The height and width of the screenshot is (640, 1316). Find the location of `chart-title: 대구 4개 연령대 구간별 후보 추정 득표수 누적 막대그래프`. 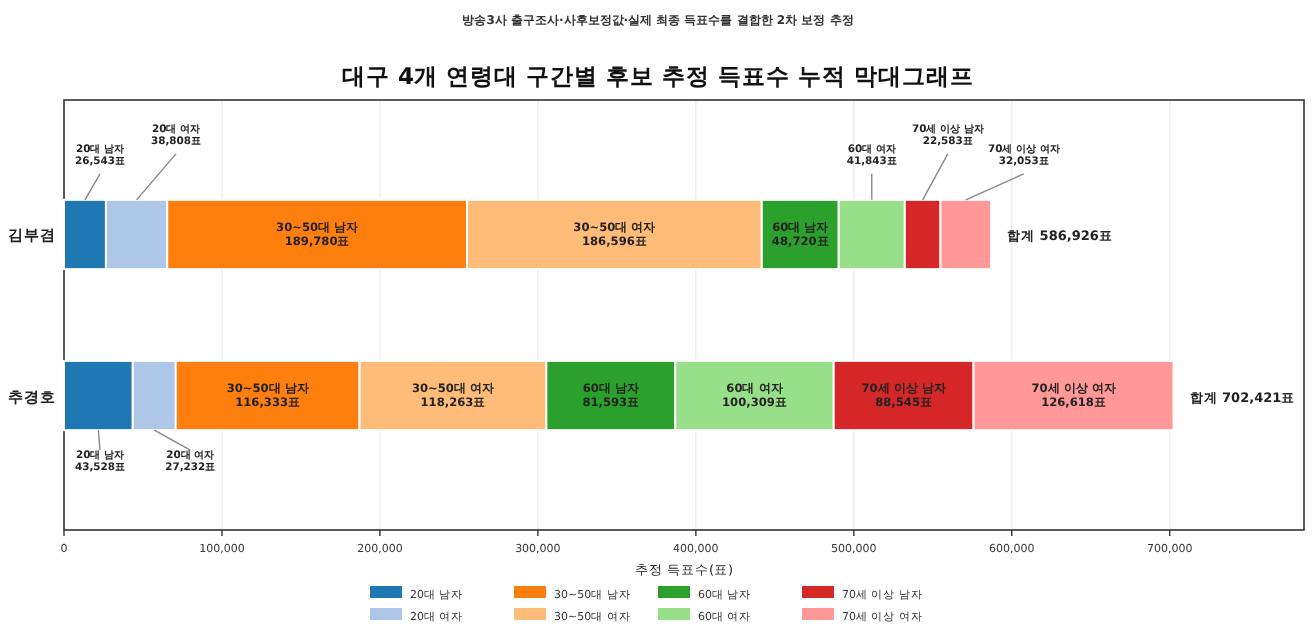

chart-title: 대구 4개 연령대 구간별 후보 추정 득표수 누적 막대그래프 is located at coordinates (658, 76).